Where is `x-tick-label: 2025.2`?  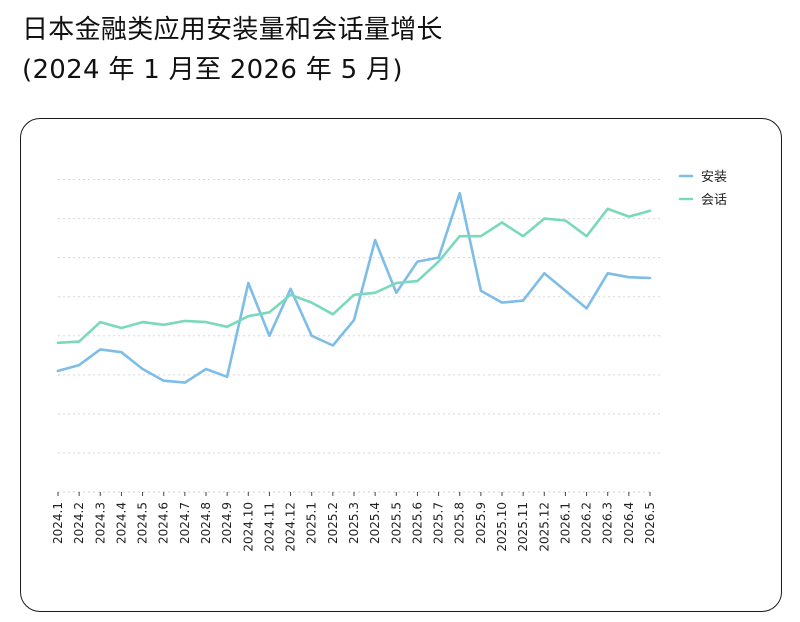
x-tick-label: 2025.2 is located at coordinates (333, 523).